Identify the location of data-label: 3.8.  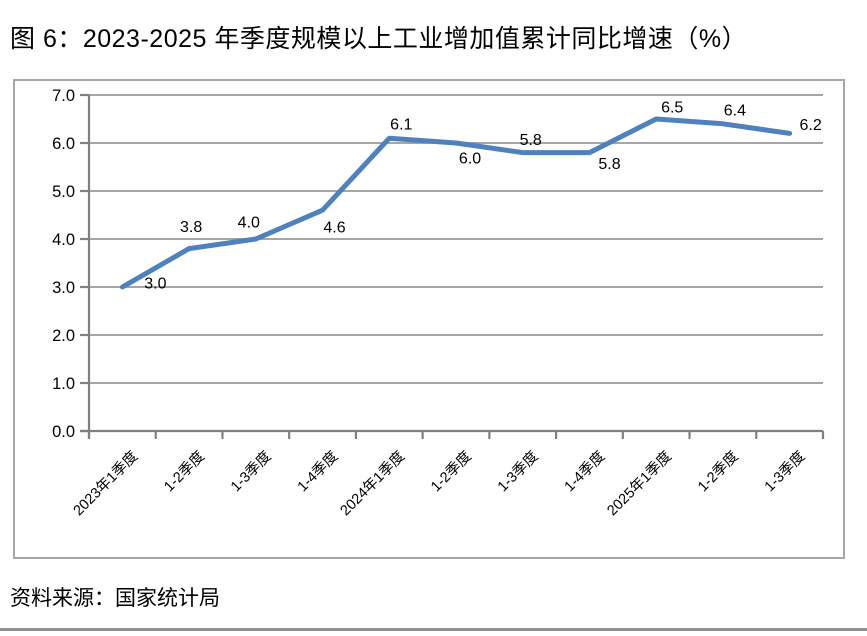
(191, 227).